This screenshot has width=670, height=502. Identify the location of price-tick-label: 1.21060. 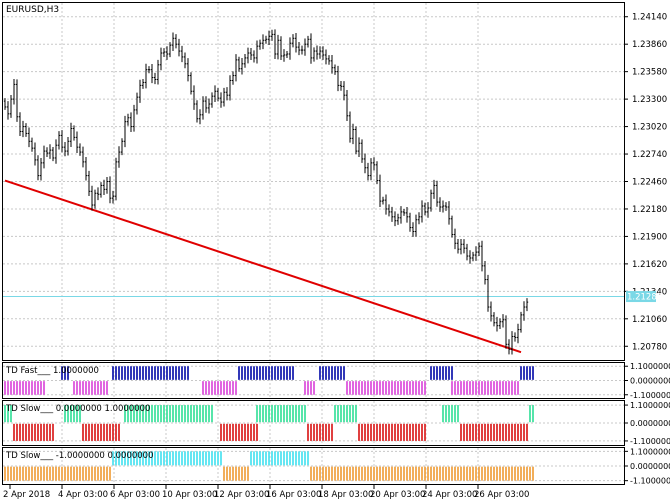
(649, 320).